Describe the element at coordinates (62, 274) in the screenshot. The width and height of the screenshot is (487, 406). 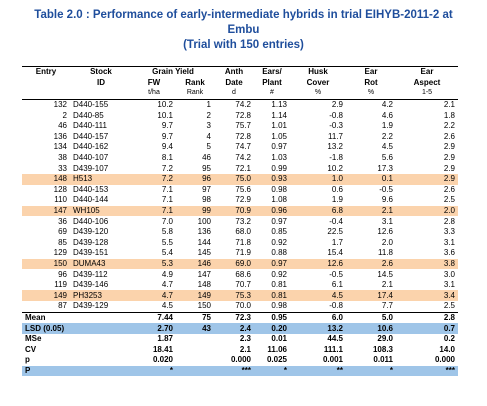
I see `table-cell: 96` at that location.